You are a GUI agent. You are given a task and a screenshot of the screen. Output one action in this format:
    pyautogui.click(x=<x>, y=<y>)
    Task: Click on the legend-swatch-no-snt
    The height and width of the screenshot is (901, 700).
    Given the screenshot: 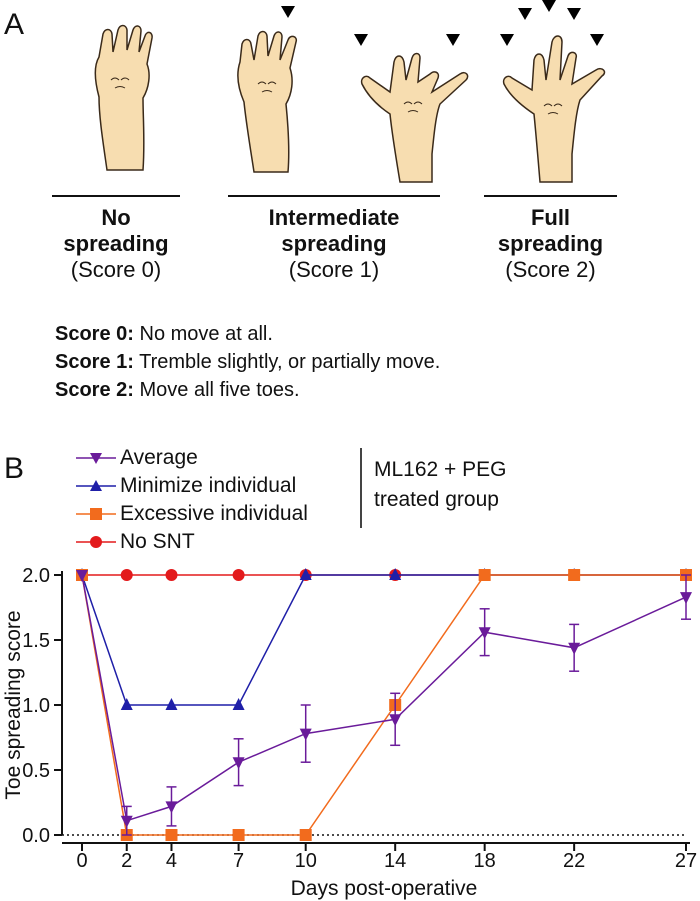 What is the action you would take?
    pyautogui.click(x=96, y=542)
    